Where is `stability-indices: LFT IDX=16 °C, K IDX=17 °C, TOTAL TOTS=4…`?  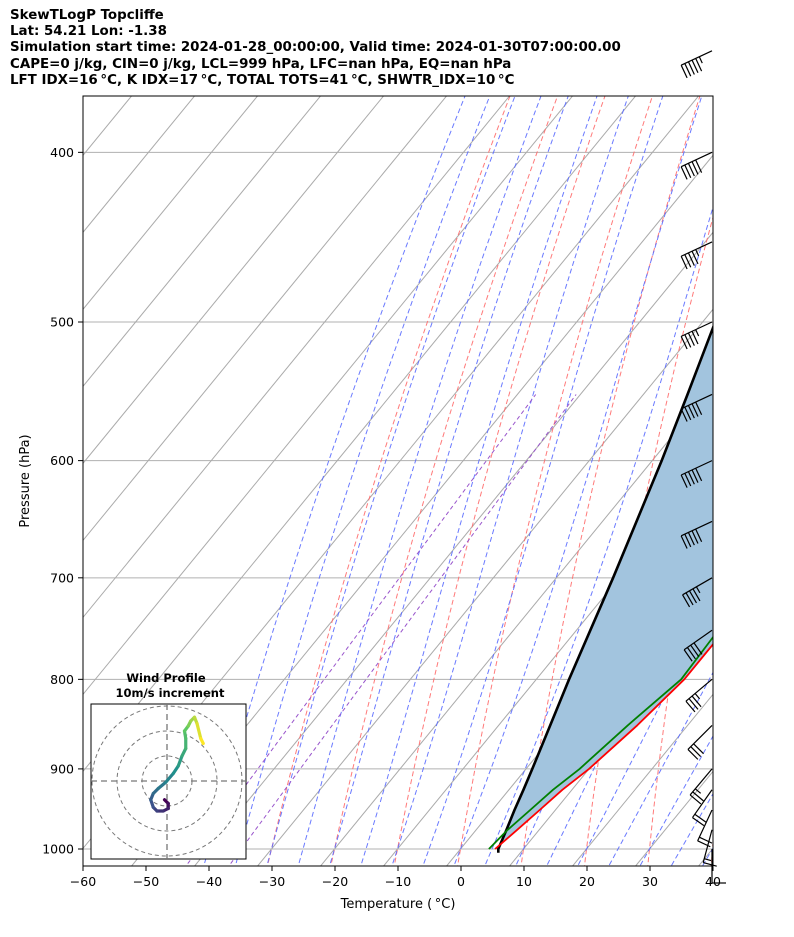
stability-indices: LFT IDX=16 °C, K IDX=17 °C, TOTAL TOTS=4… is located at coordinates (262, 80).